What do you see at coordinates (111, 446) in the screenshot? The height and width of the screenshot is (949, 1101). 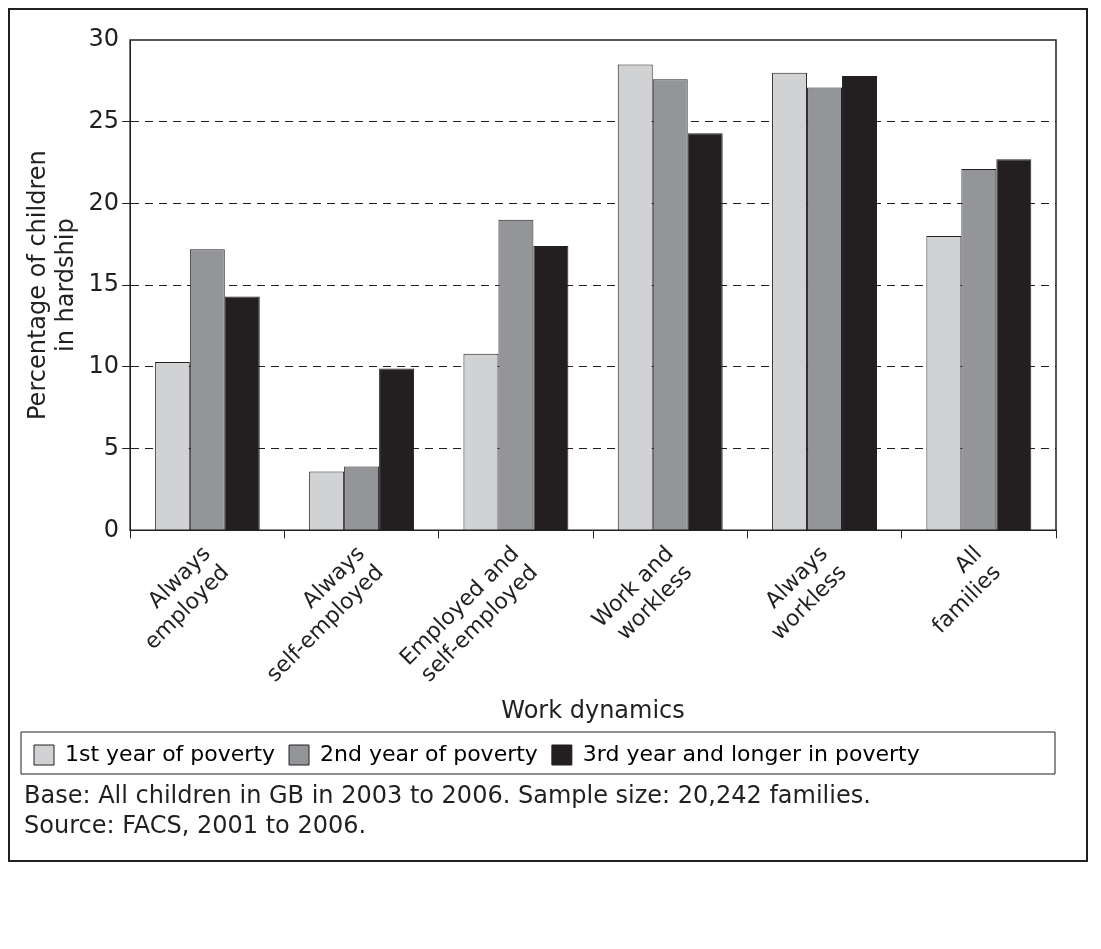 I see `y-tick-label: 5` at bounding box center [111, 446].